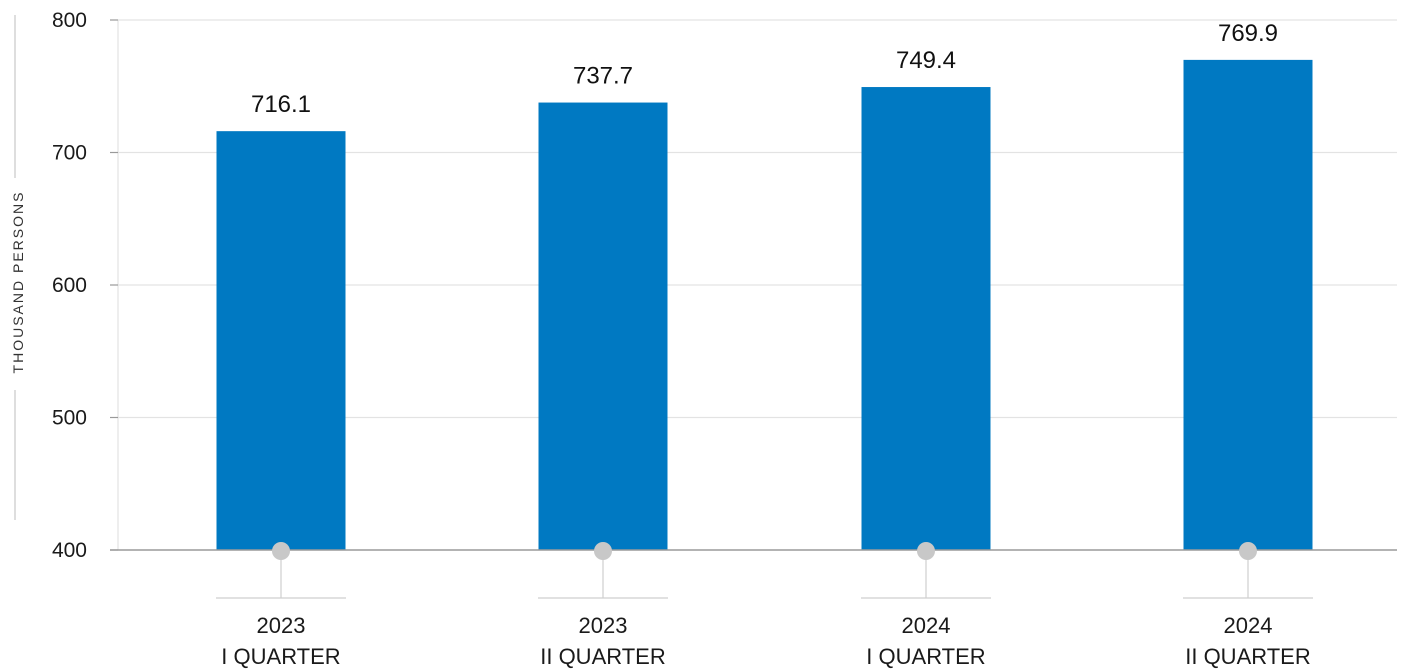 Image resolution: width=1415 pixels, height=670 pixels. Describe the element at coordinates (764, 69) in the screenshot. I see `value-labels: 716.1 737.7 749.4 769.9` at that location.